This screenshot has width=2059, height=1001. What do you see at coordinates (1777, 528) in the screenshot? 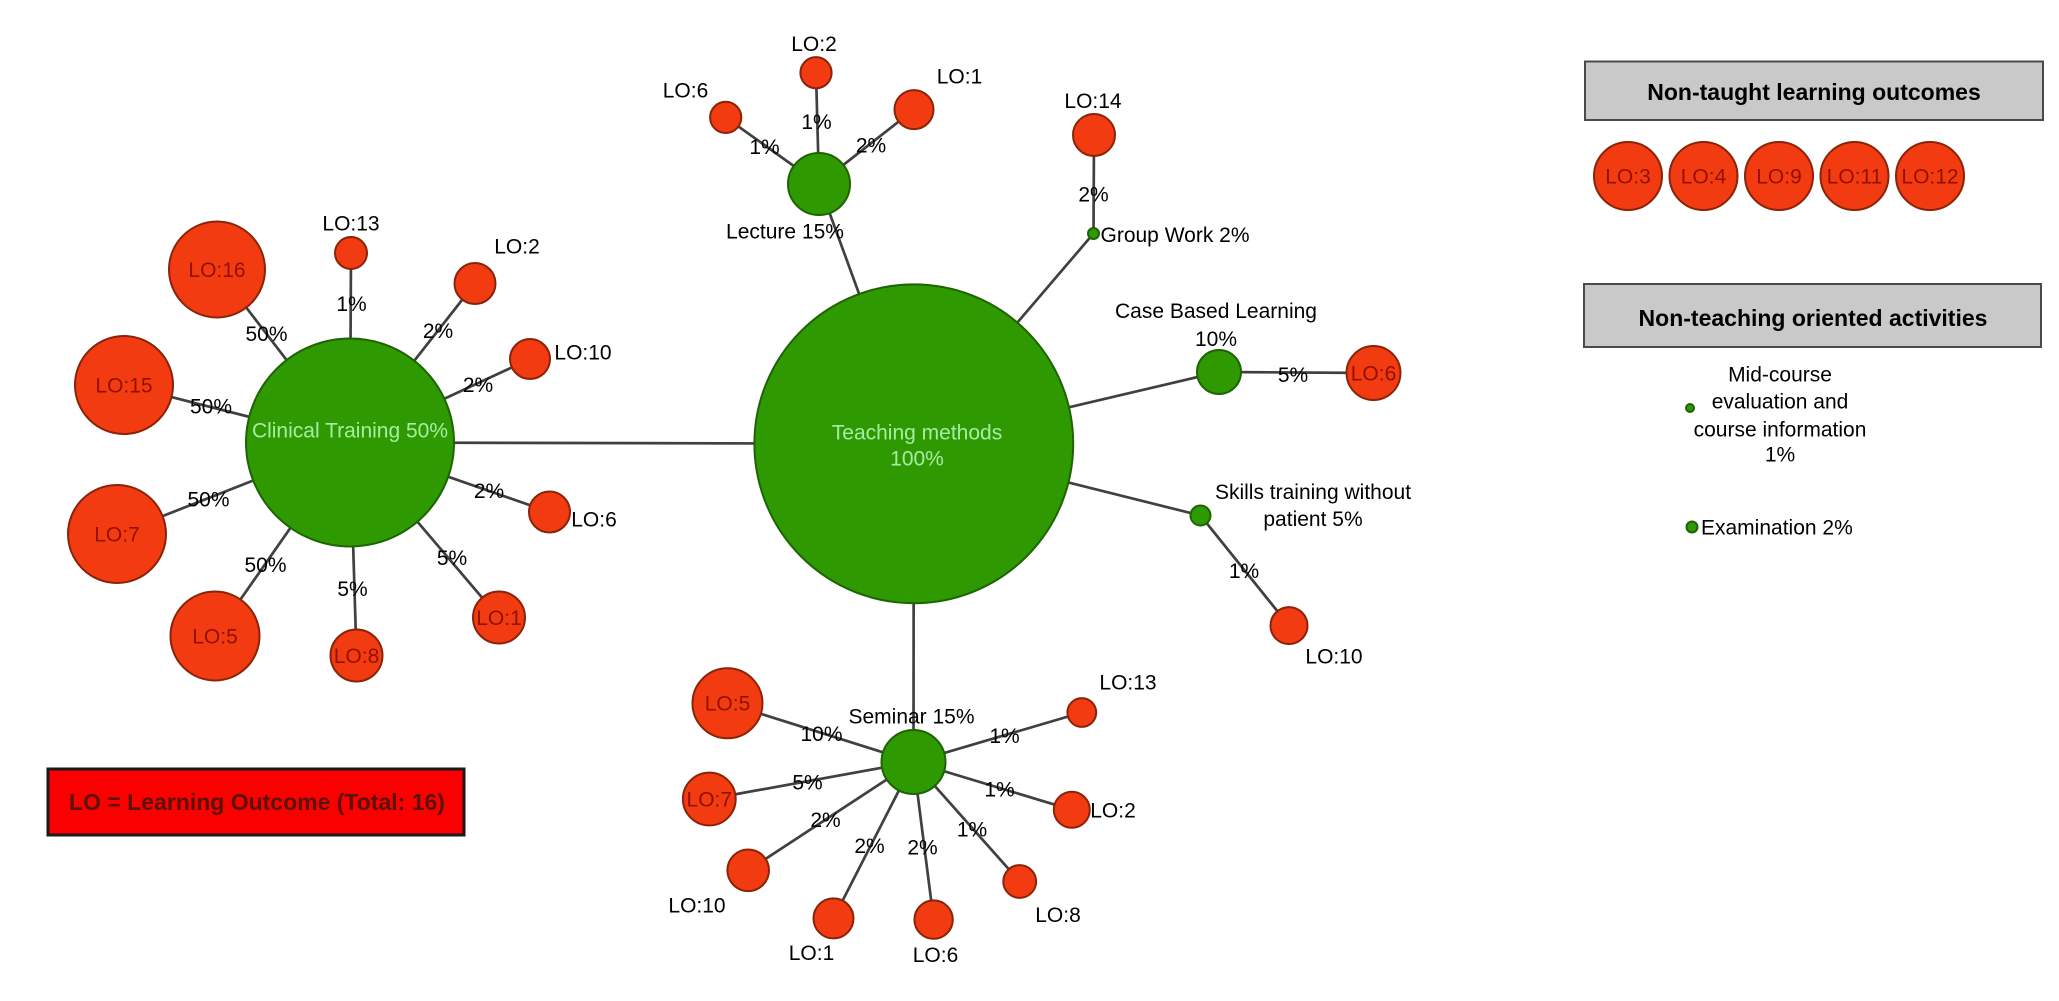
I see `svg-text: Examination 2%` at bounding box center [1777, 528].